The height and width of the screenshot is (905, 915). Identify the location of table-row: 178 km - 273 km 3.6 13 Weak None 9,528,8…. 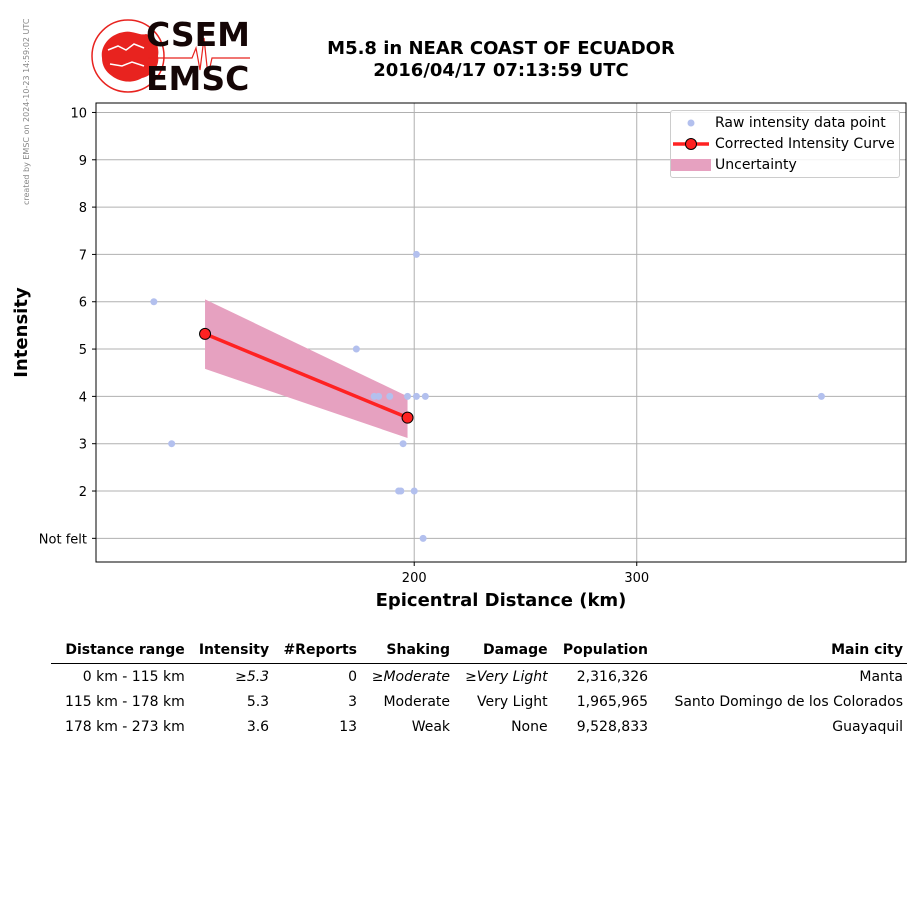
(479, 726).